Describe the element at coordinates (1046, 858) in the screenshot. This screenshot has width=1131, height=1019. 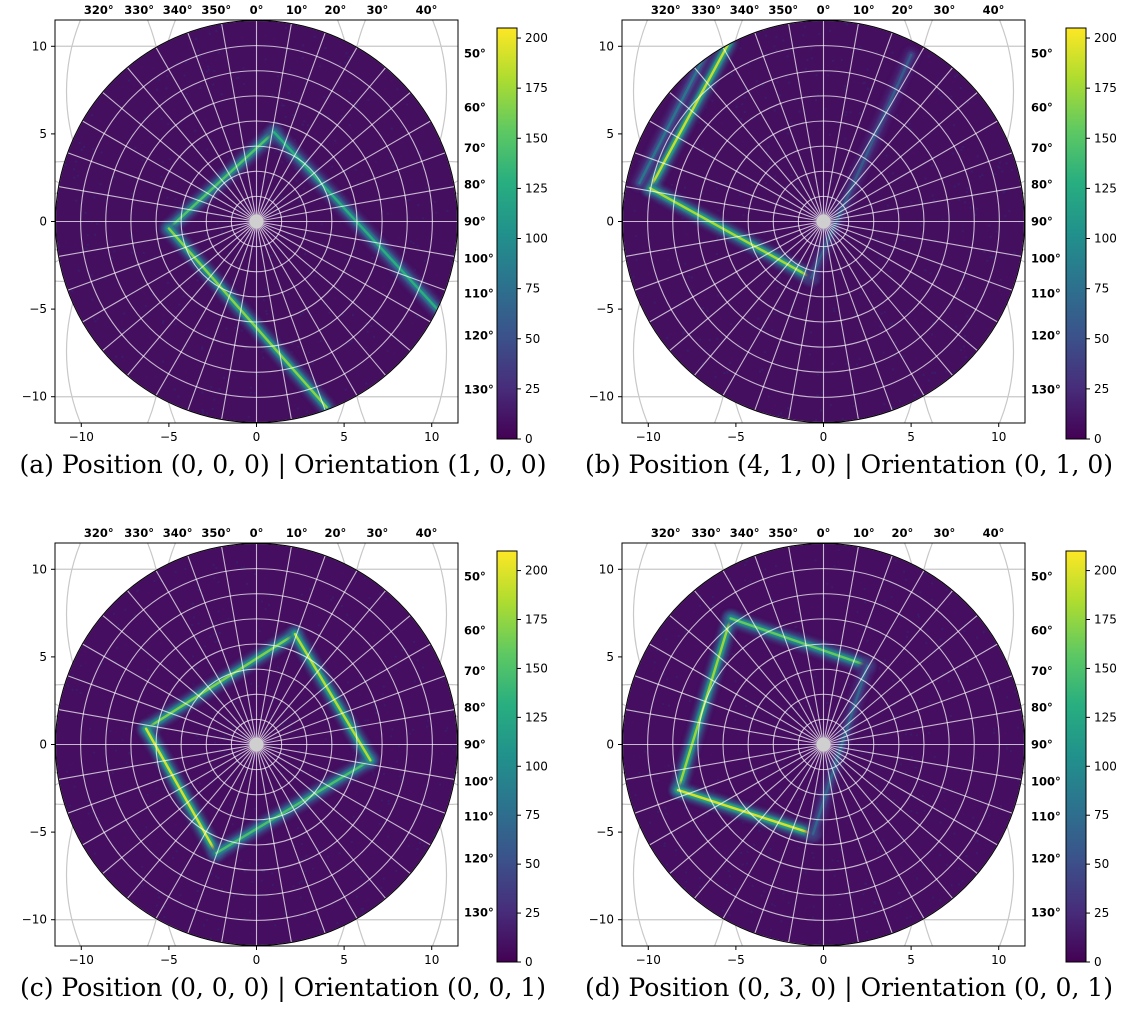
I see `elevation-label: 120°` at that location.